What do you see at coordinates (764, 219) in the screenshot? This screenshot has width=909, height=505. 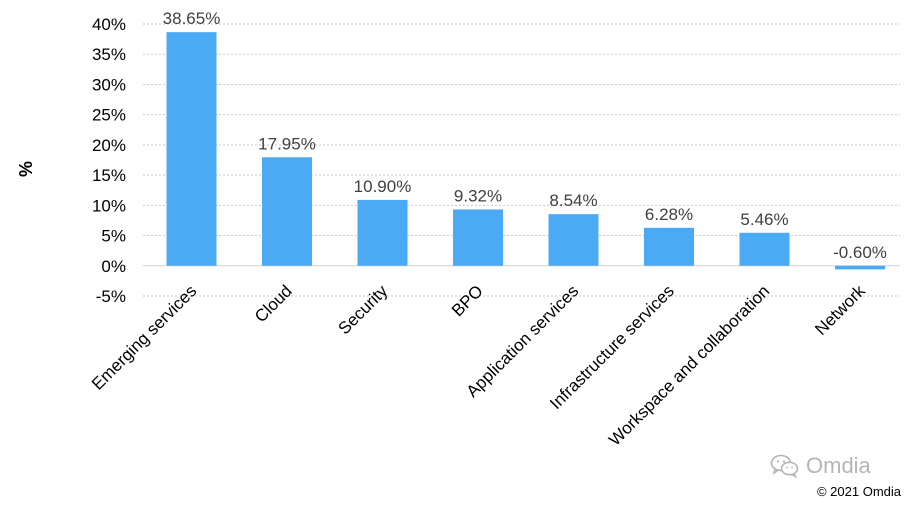 I see `data-label: 5.46%` at bounding box center [764, 219].